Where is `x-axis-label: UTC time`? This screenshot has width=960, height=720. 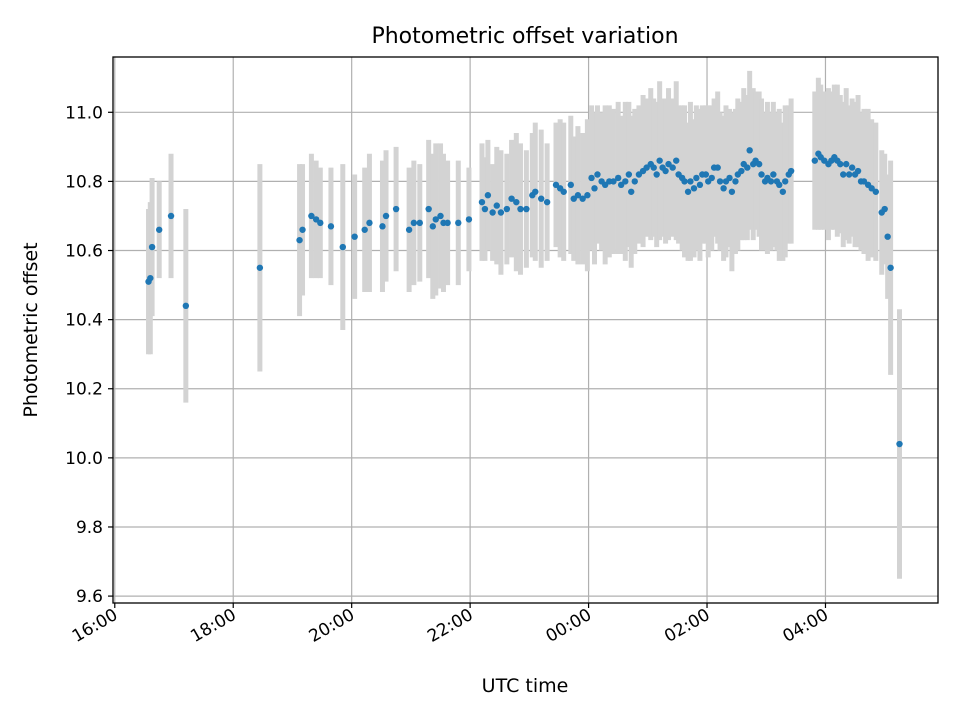
x-axis-label: UTC time is located at coordinates (525, 686).